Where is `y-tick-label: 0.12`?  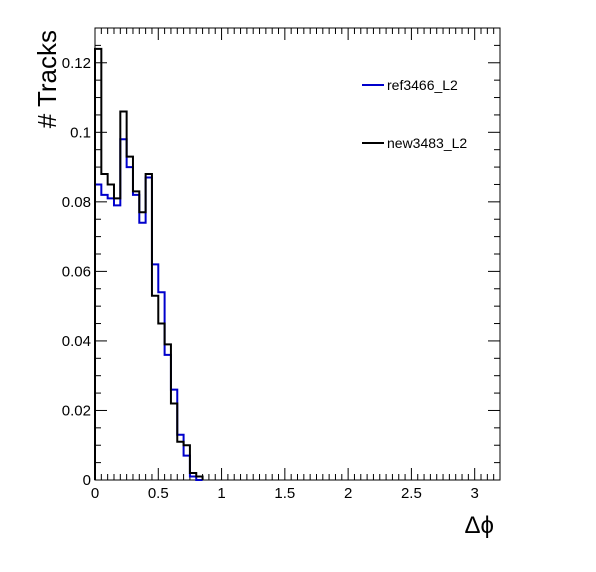
y-tick-label: 0.12 is located at coordinates (76, 63).